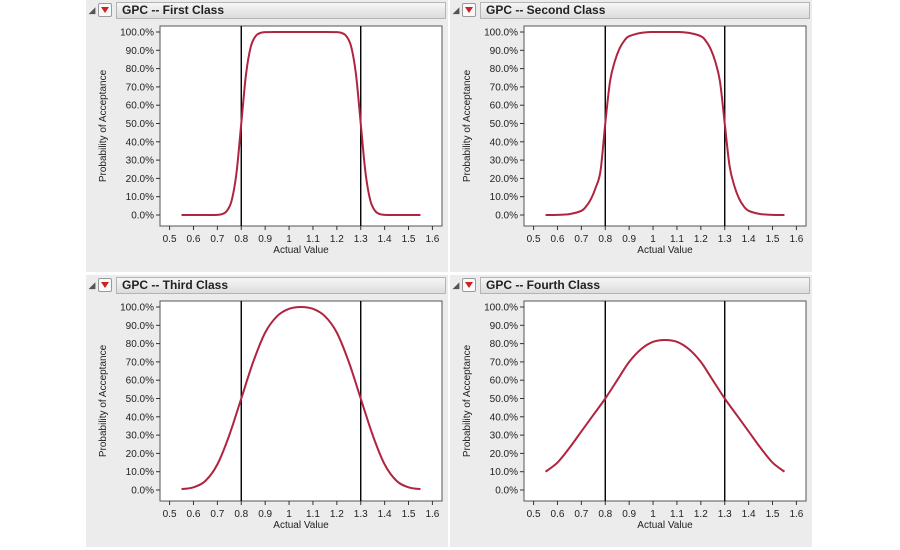 The height and width of the screenshot is (550, 900). What do you see at coordinates (645, 285) in the screenshot?
I see `panel-title: GPC -- Fourth Class` at bounding box center [645, 285].